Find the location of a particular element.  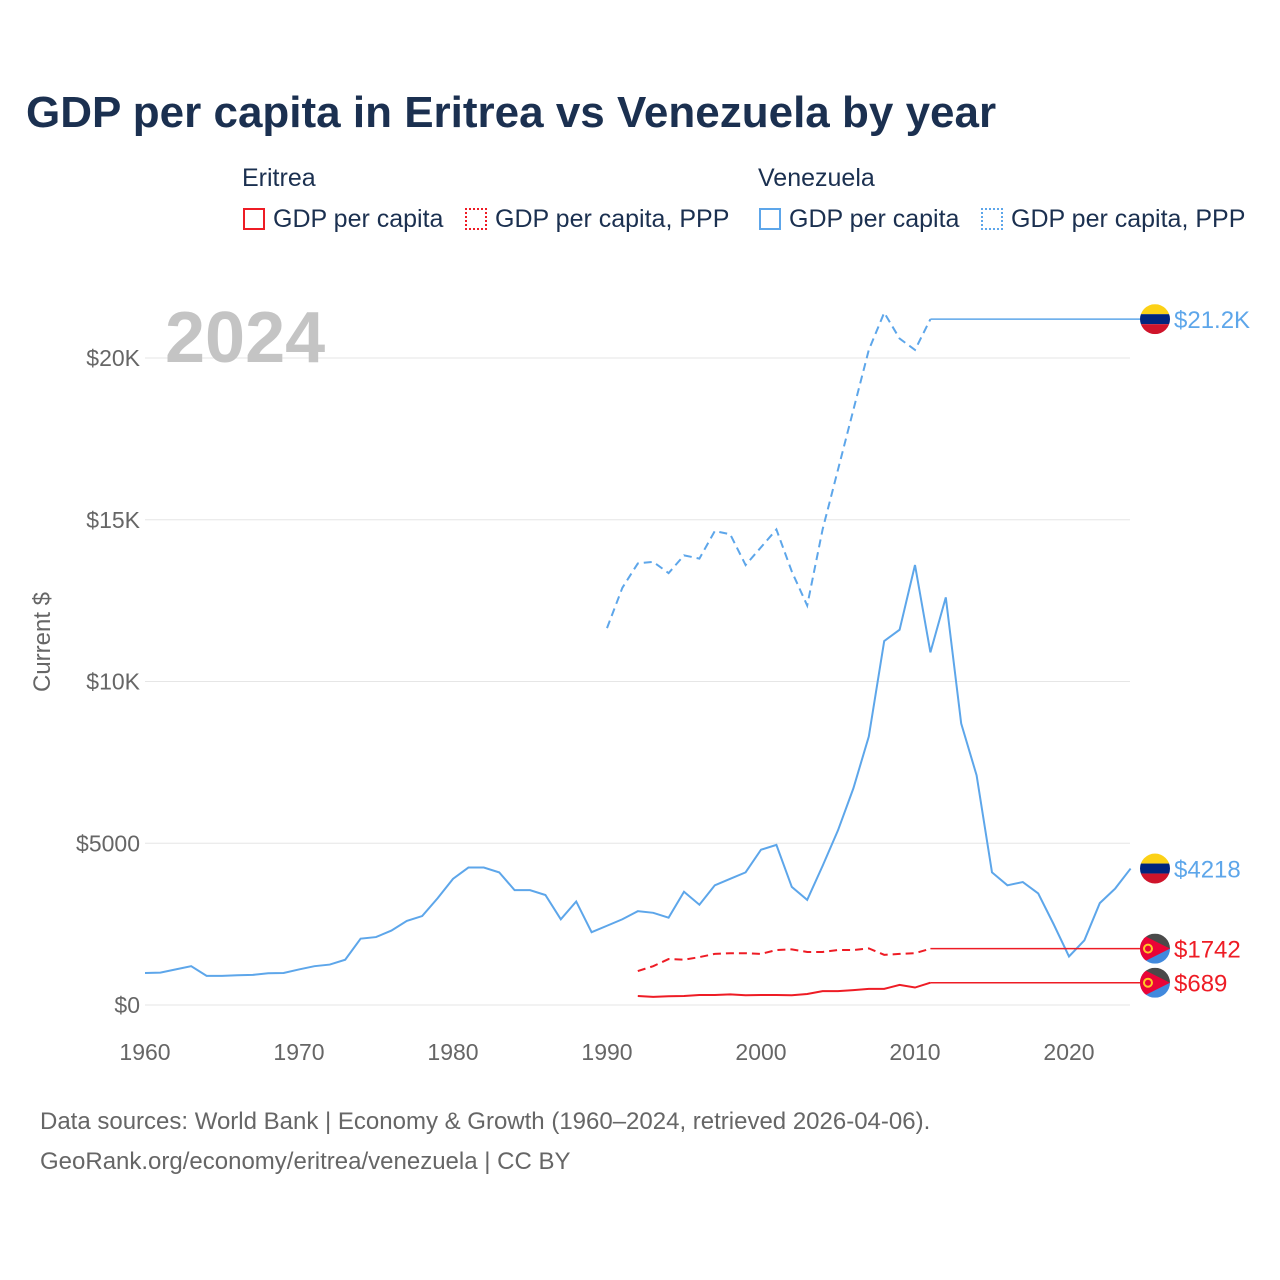

legend-swatch-venezuela-ppp is located at coordinates (992, 219).